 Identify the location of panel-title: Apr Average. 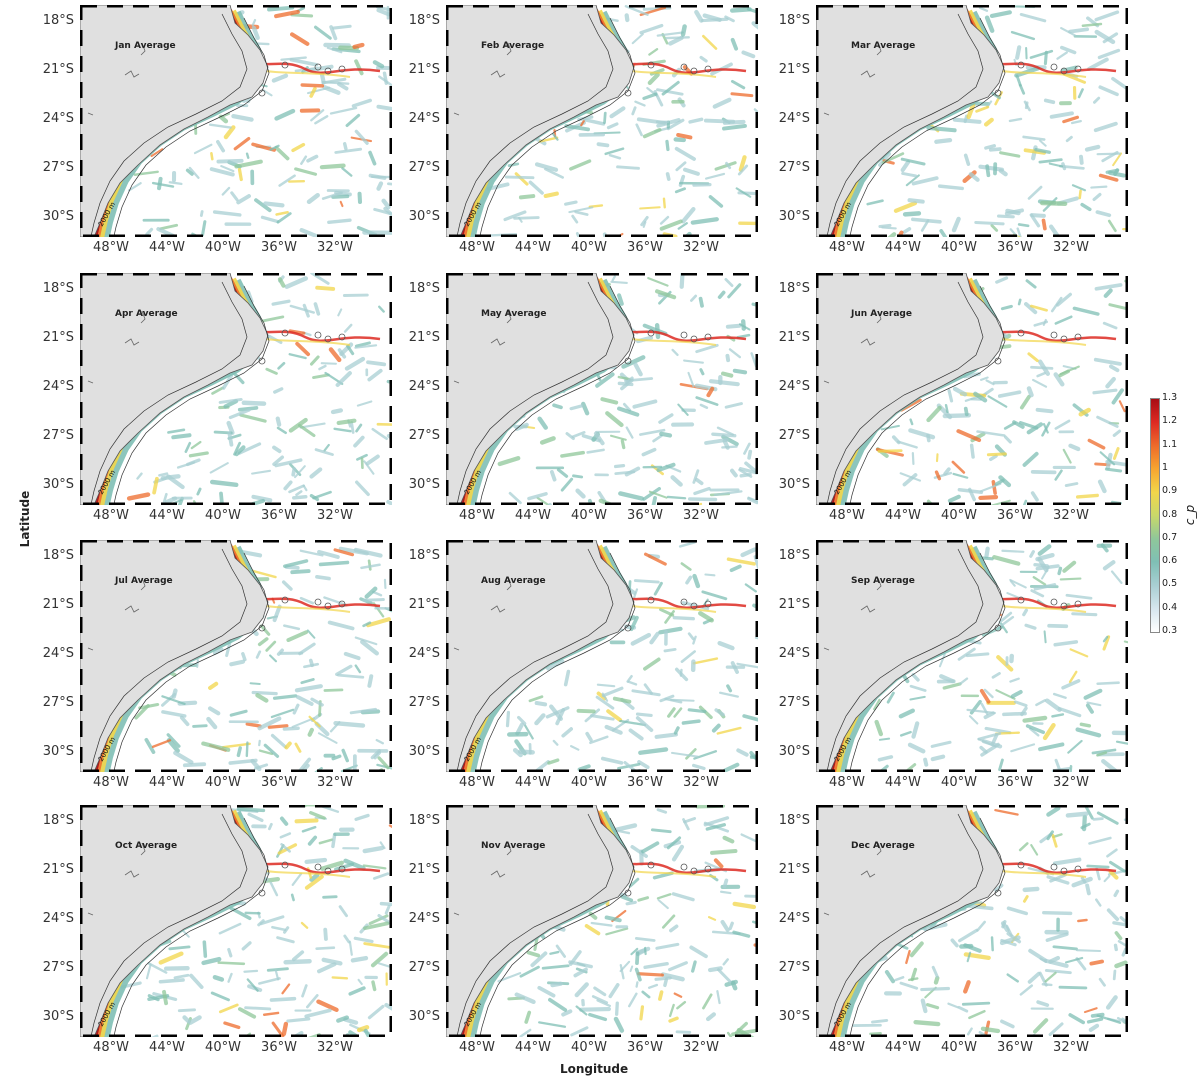
(146, 314).